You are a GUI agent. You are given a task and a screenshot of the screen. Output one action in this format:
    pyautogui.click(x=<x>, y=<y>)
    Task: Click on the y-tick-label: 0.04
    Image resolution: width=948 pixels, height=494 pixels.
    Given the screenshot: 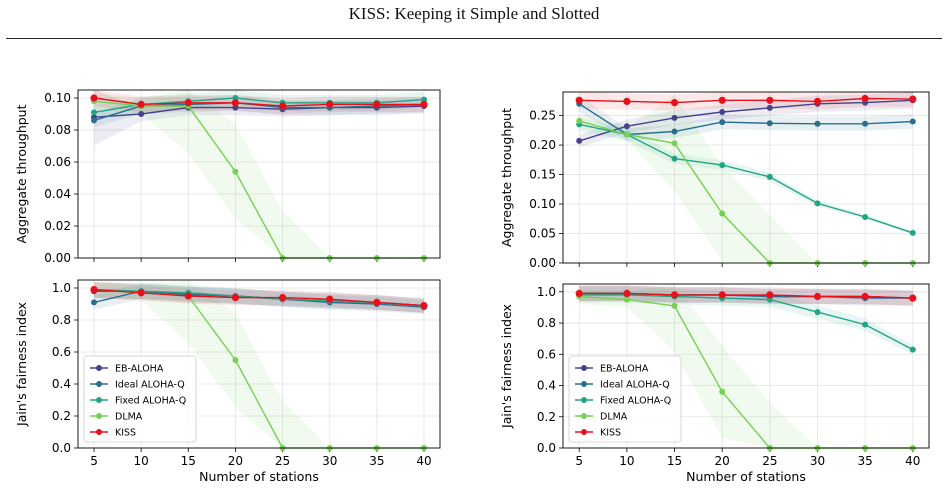 What is the action you would take?
    pyautogui.click(x=57, y=194)
    